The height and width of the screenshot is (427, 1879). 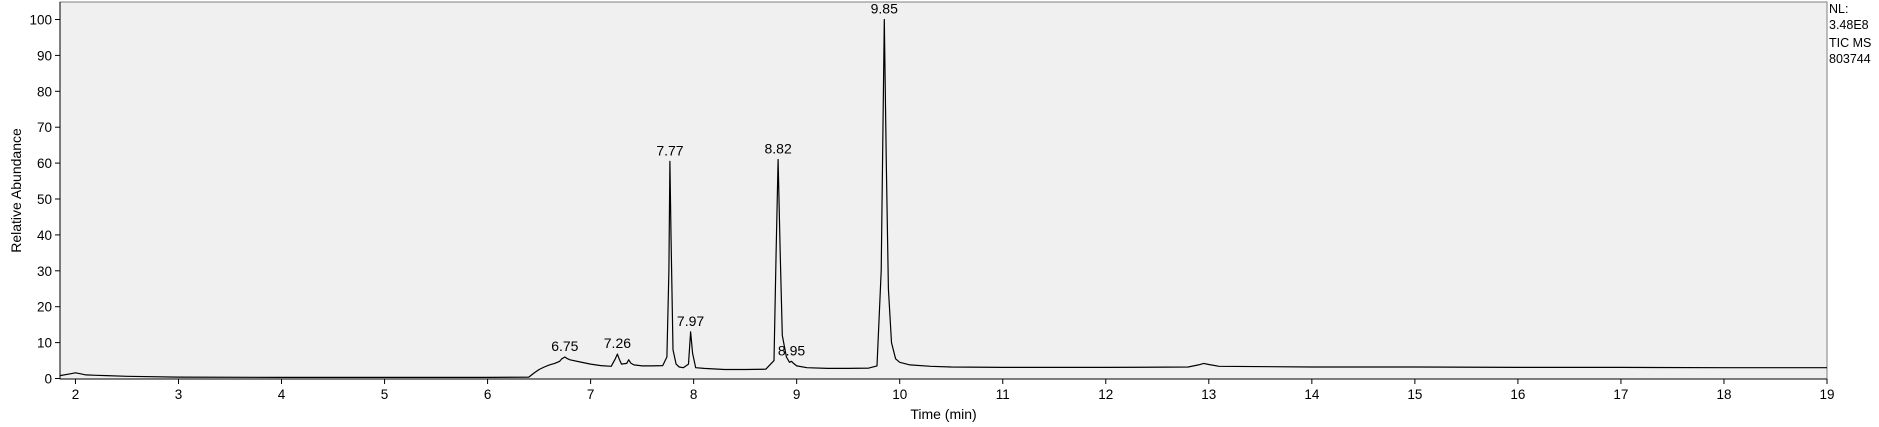 I want to click on nl-value: 3.48E8, so click(x=1849, y=25).